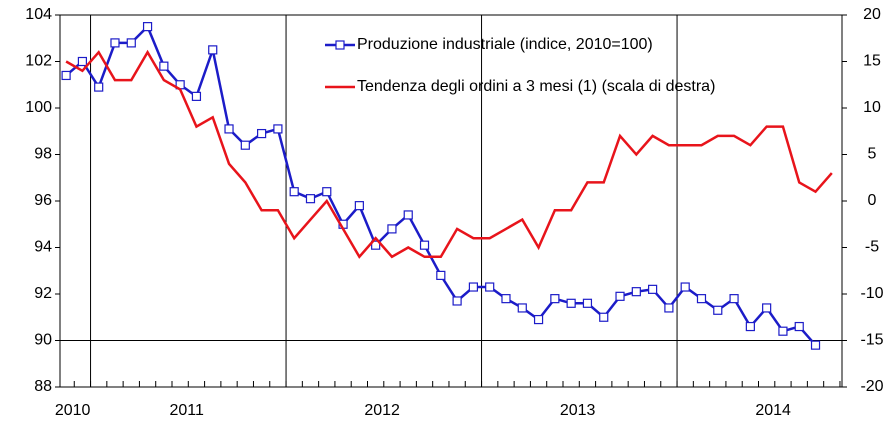  Describe the element at coordinates (43, 247) in the screenshot. I see `y-tick-label: 94` at that location.